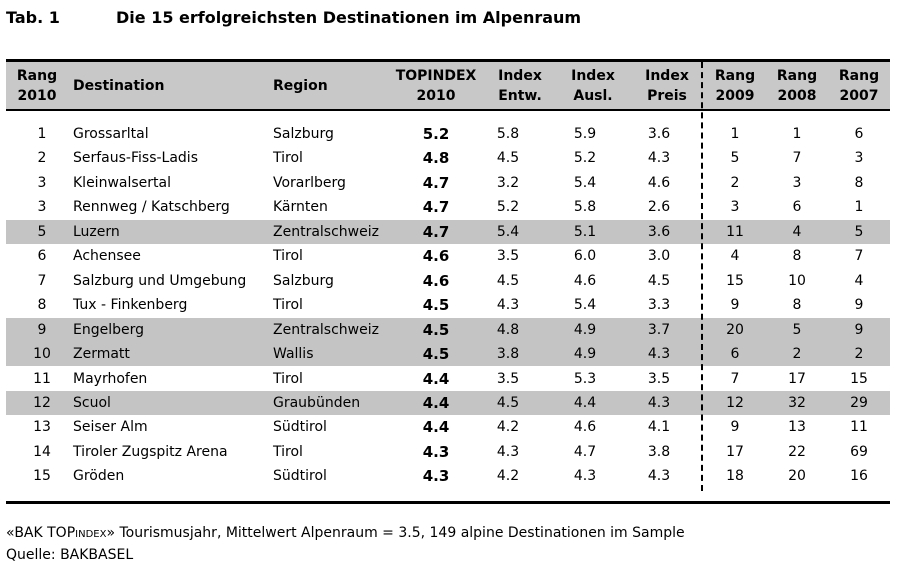  Describe the element at coordinates (797, 207) in the screenshot. I see `rang-2008-cell: 6` at that location.